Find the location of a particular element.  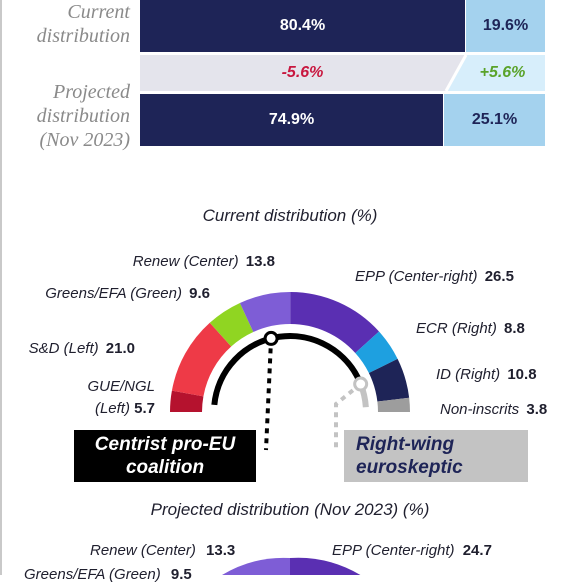

current-row-label: Current distribution is located at coordinates (65, 24).